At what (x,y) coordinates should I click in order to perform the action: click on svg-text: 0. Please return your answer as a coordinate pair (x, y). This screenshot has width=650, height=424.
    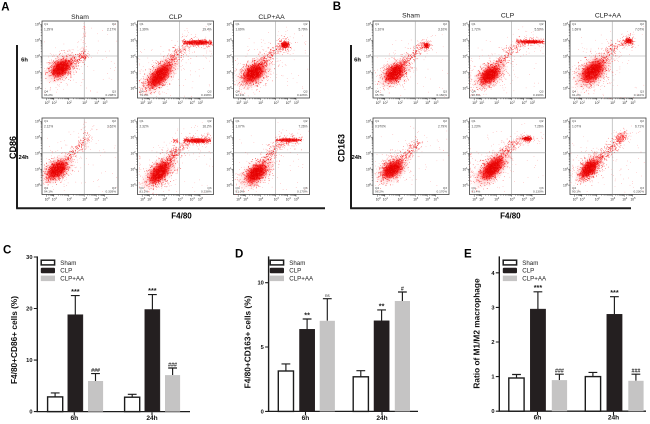
    Looking at the image, I should click on (262, 412).